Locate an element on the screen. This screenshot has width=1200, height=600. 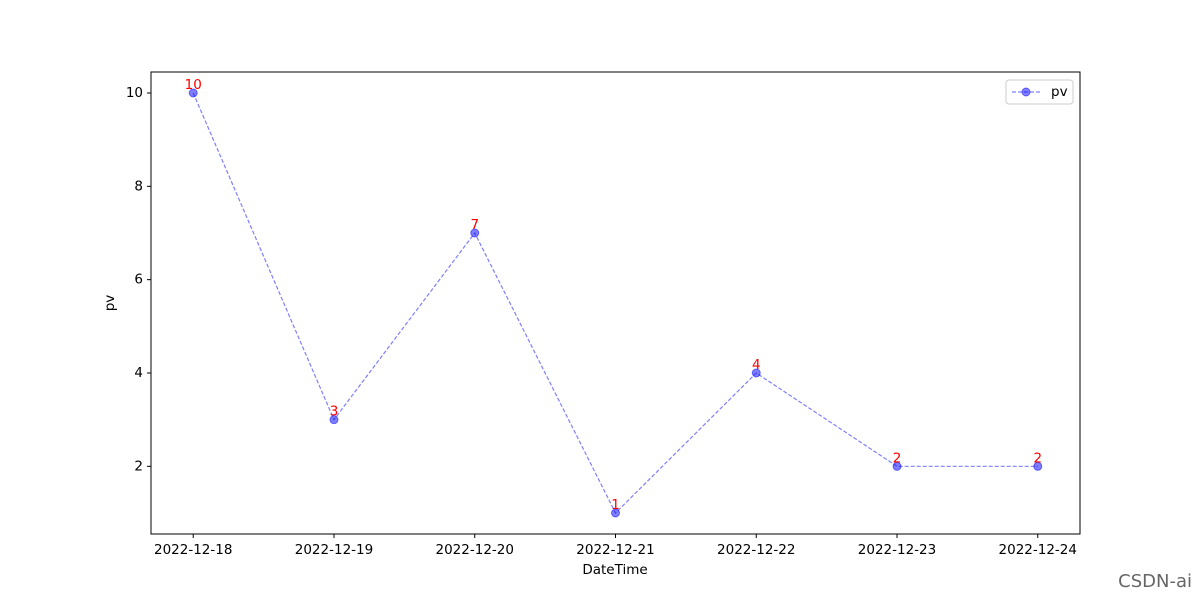
y-tick-label: 8 is located at coordinates (138, 186).